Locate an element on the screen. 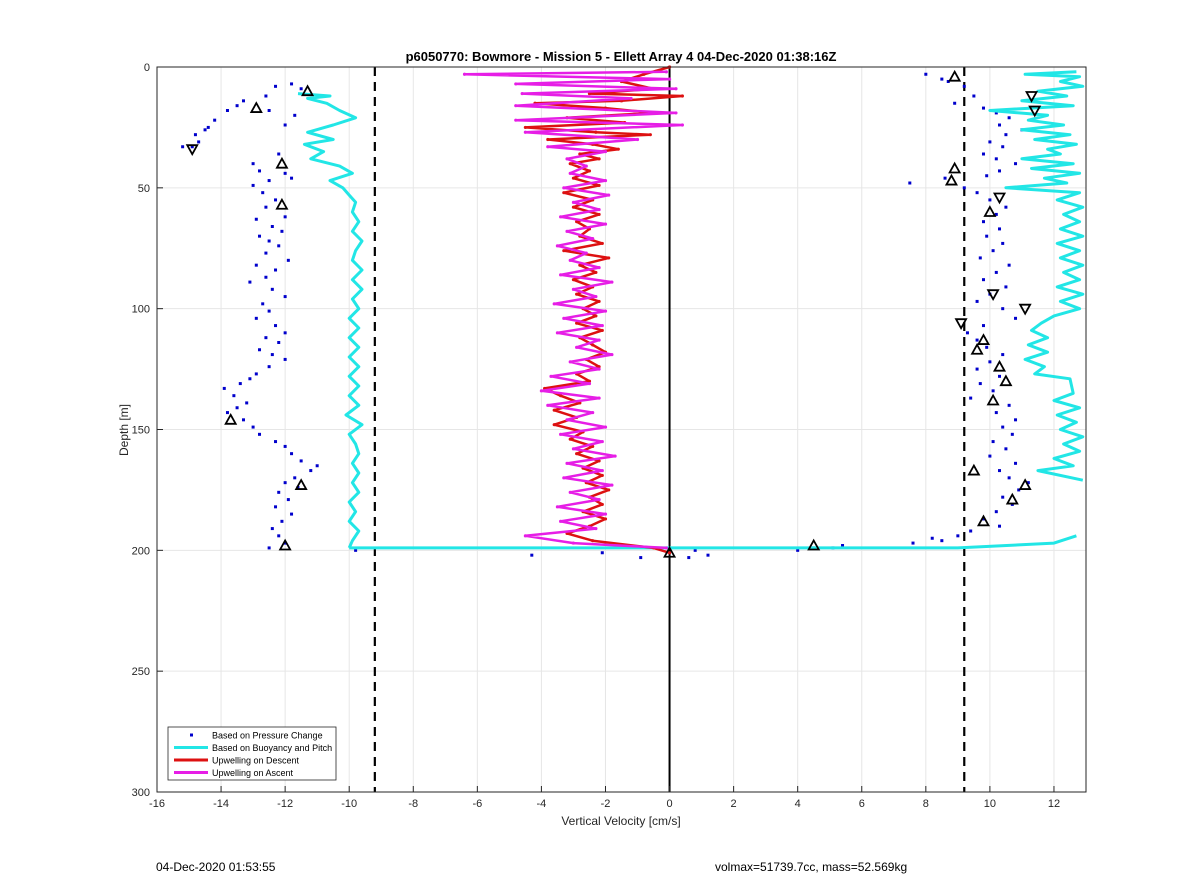 This screenshot has width=1200, height=891. x-tick-label: 0 is located at coordinates (669, 804).